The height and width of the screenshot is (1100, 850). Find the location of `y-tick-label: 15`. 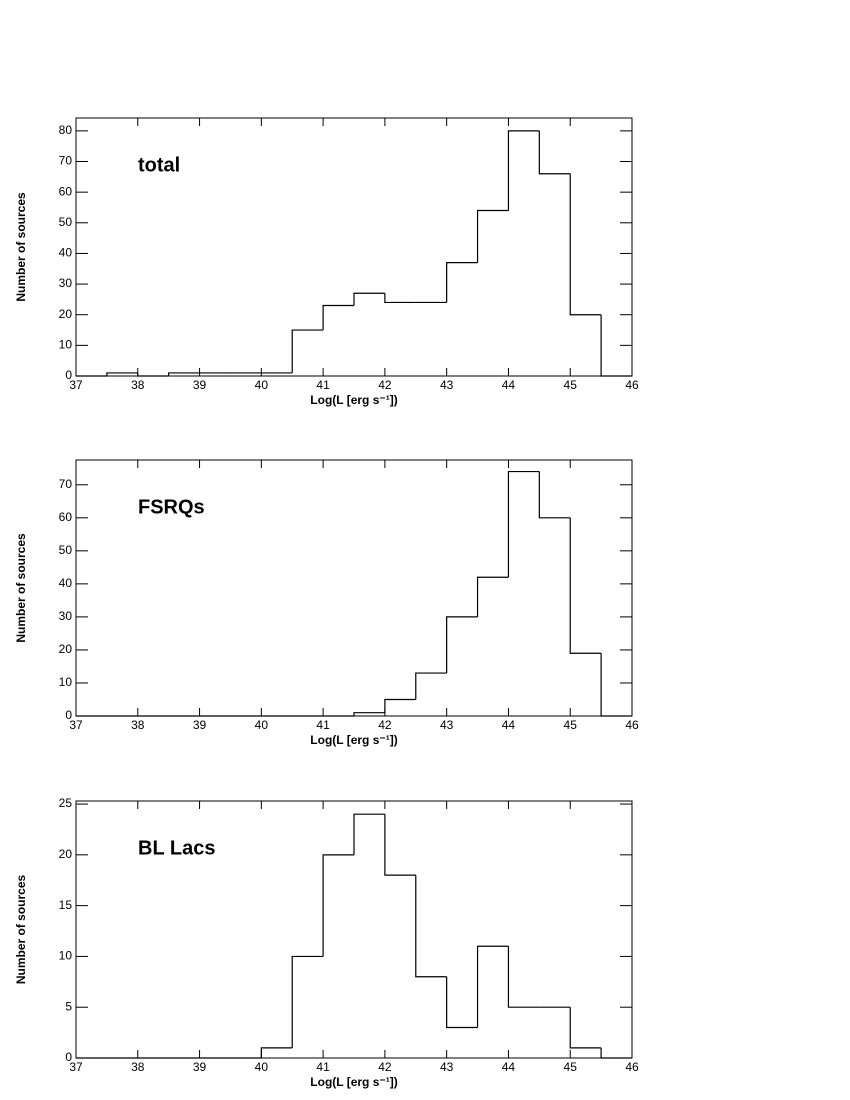

y-tick-label: 15 is located at coordinates (66, 905).